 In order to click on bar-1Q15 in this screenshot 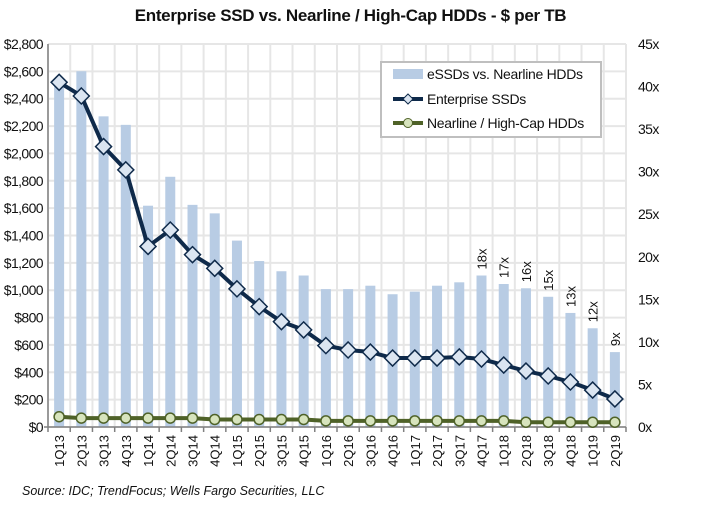, I will do `click(236, 333)`.